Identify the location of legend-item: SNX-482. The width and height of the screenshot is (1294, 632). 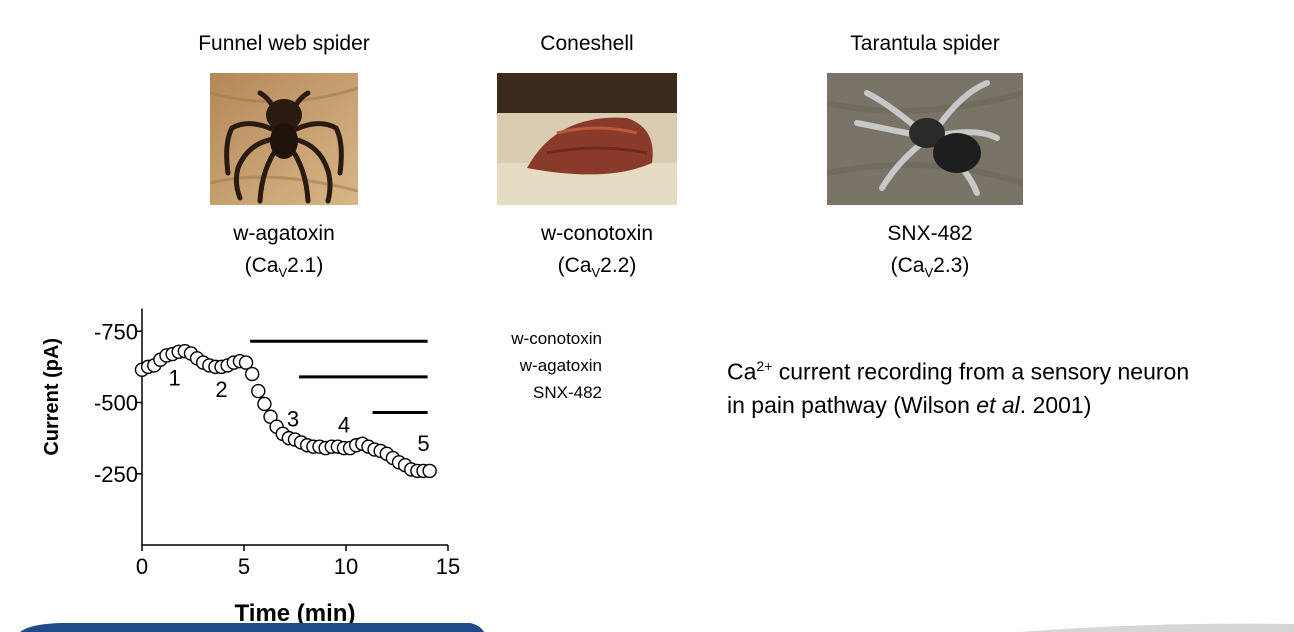
(567, 392).